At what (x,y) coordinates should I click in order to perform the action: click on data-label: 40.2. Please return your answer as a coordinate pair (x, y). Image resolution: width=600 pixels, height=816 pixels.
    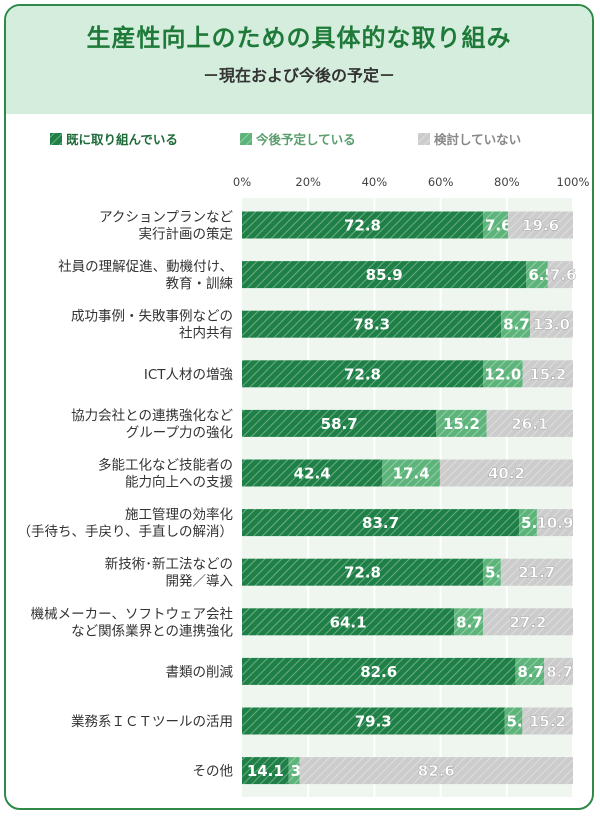
    Looking at the image, I should click on (506, 474).